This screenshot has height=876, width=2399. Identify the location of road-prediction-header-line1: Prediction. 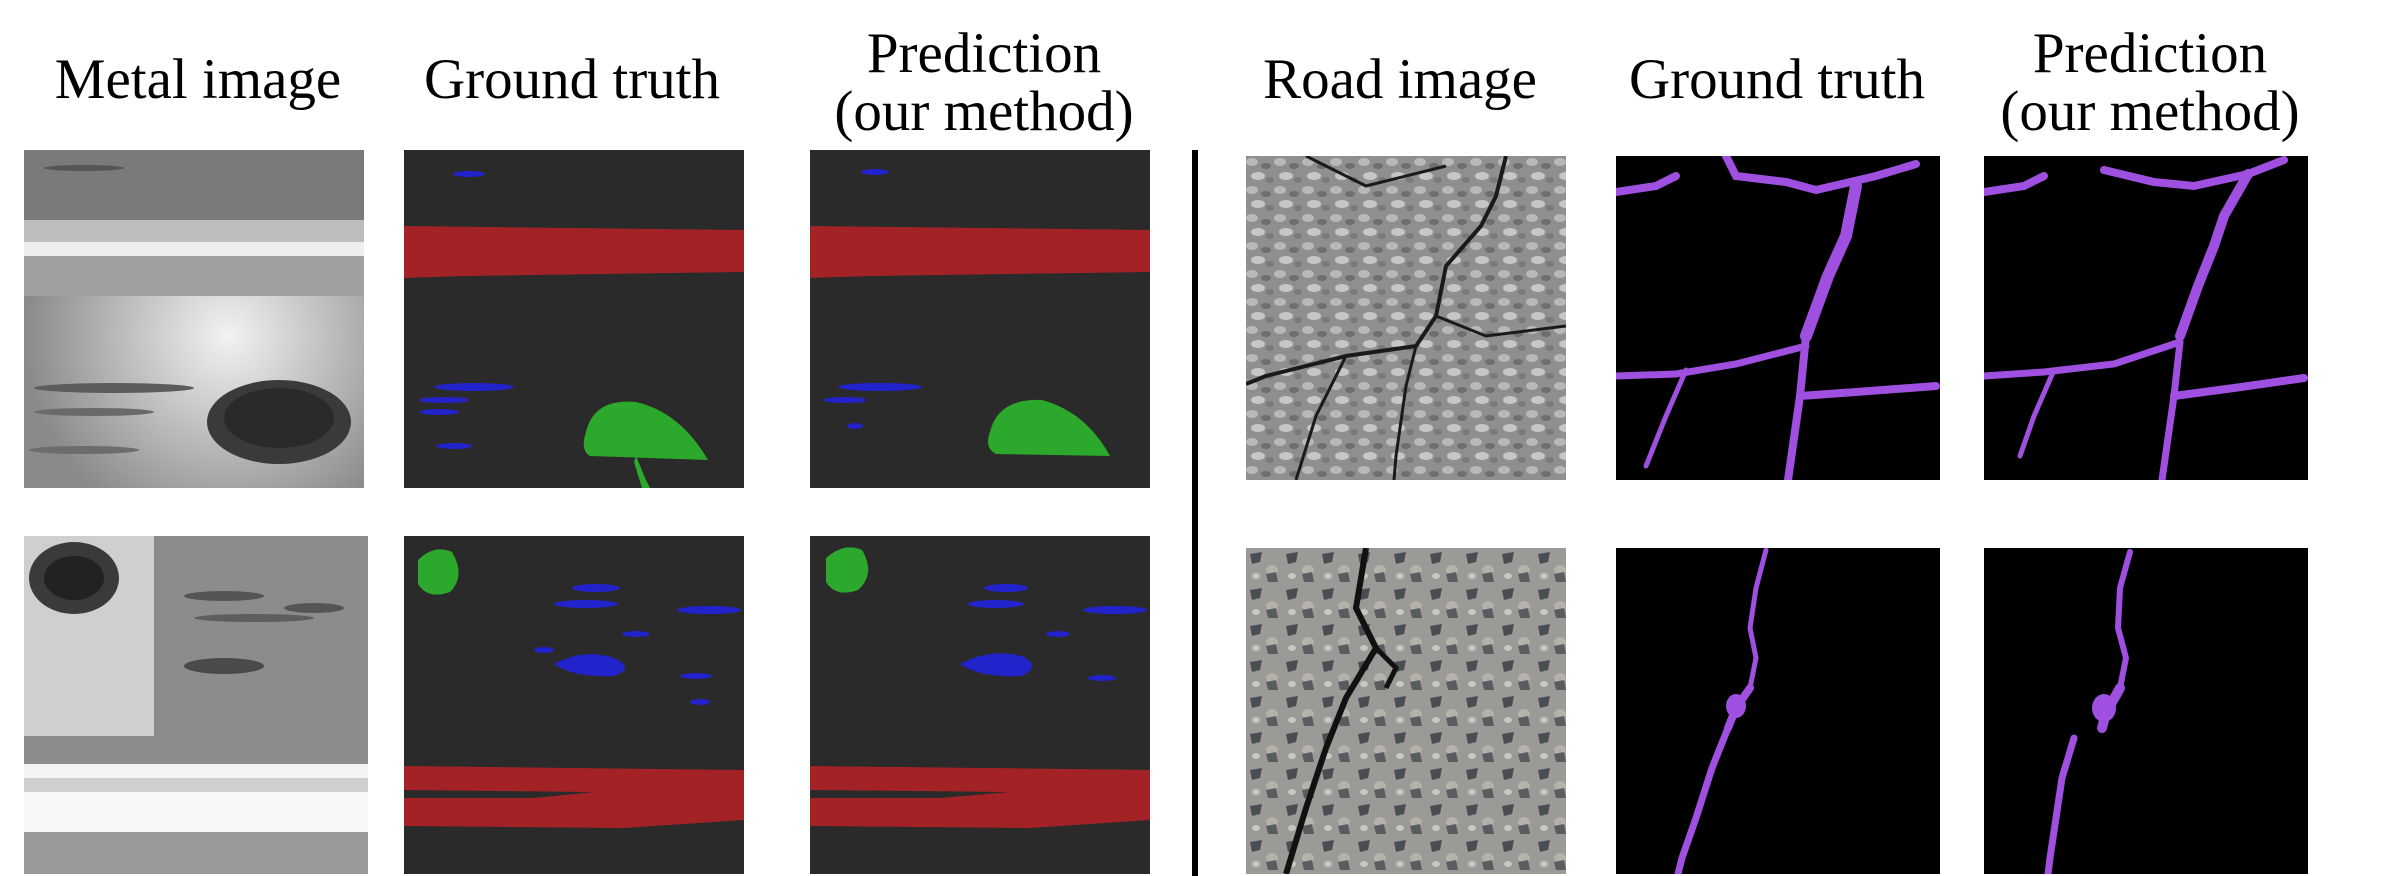
(2150, 53).